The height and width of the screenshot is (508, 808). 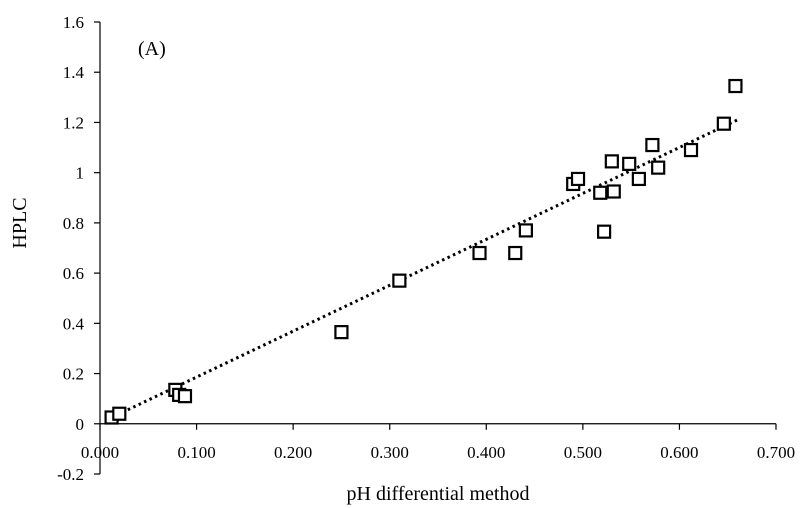 I want to click on x-axis-title: pH differential method, so click(x=438, y=494).